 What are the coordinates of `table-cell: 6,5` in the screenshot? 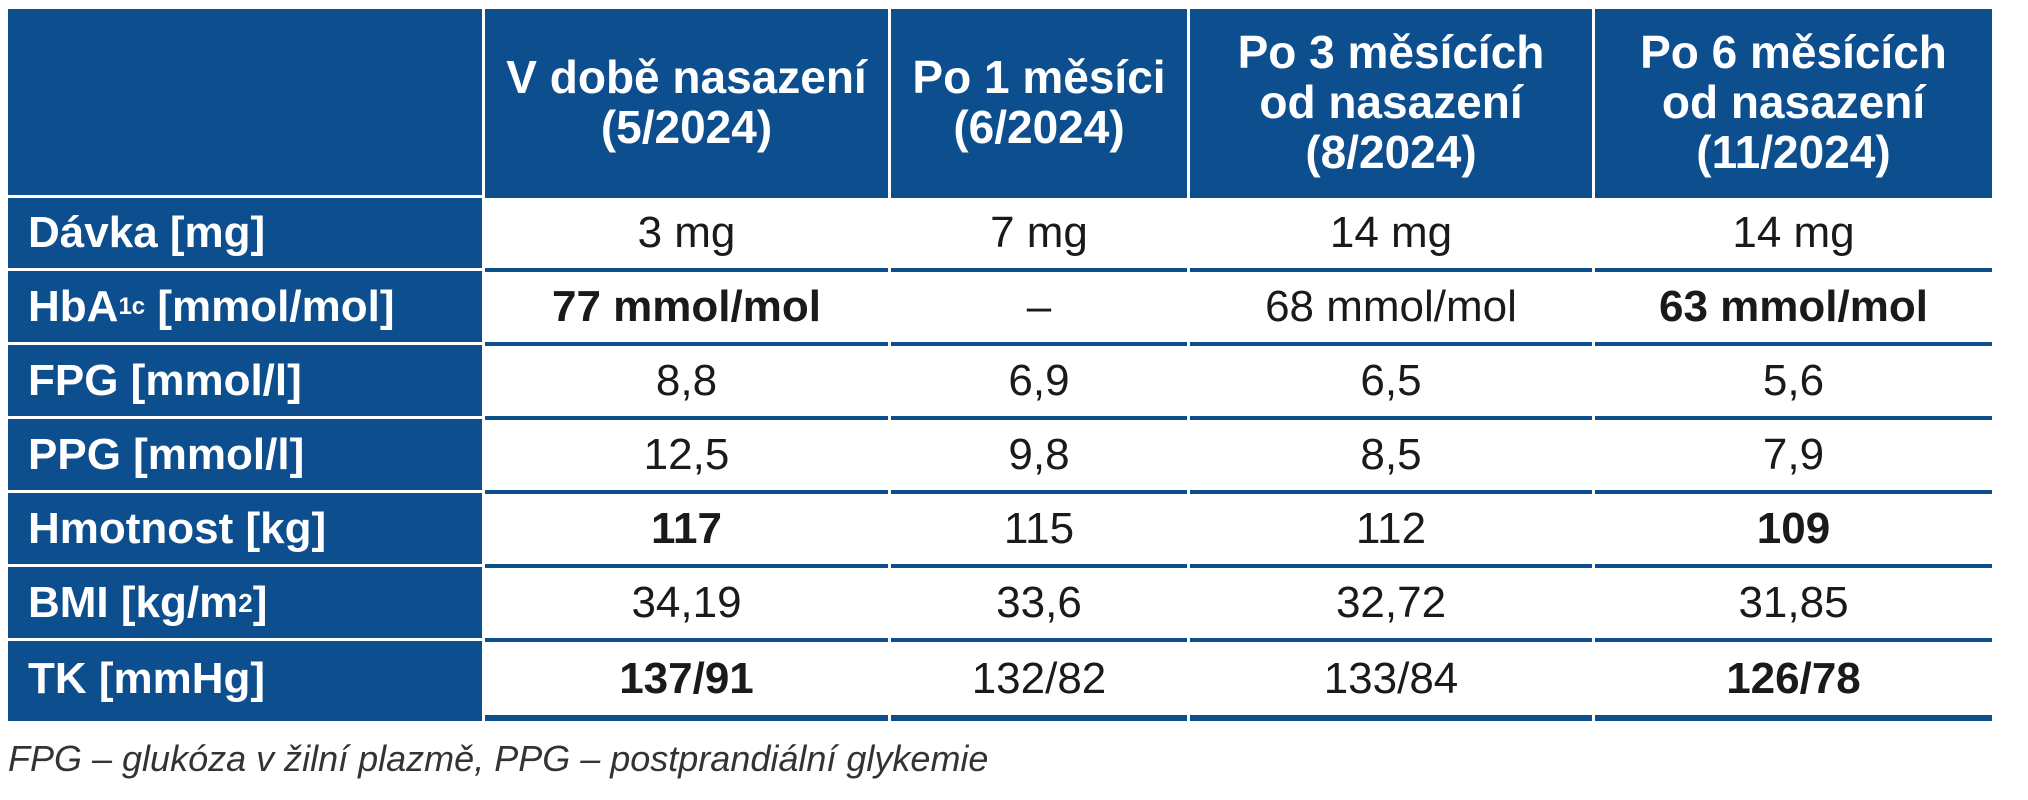 It's located at (1391, 380).